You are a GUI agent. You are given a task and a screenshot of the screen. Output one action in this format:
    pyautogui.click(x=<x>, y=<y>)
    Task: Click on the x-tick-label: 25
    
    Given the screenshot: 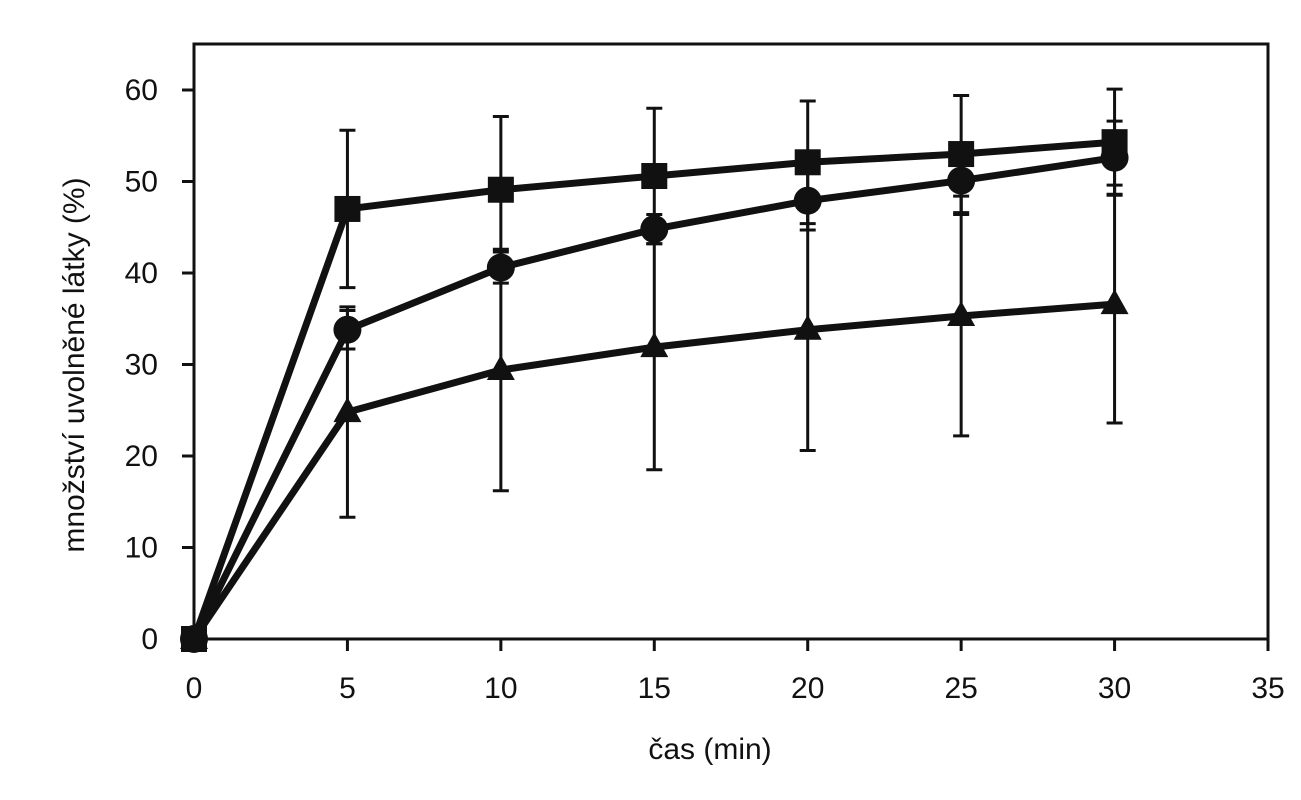 What is the action you would take?
    pyautogui.click(x=960, y=688)
    